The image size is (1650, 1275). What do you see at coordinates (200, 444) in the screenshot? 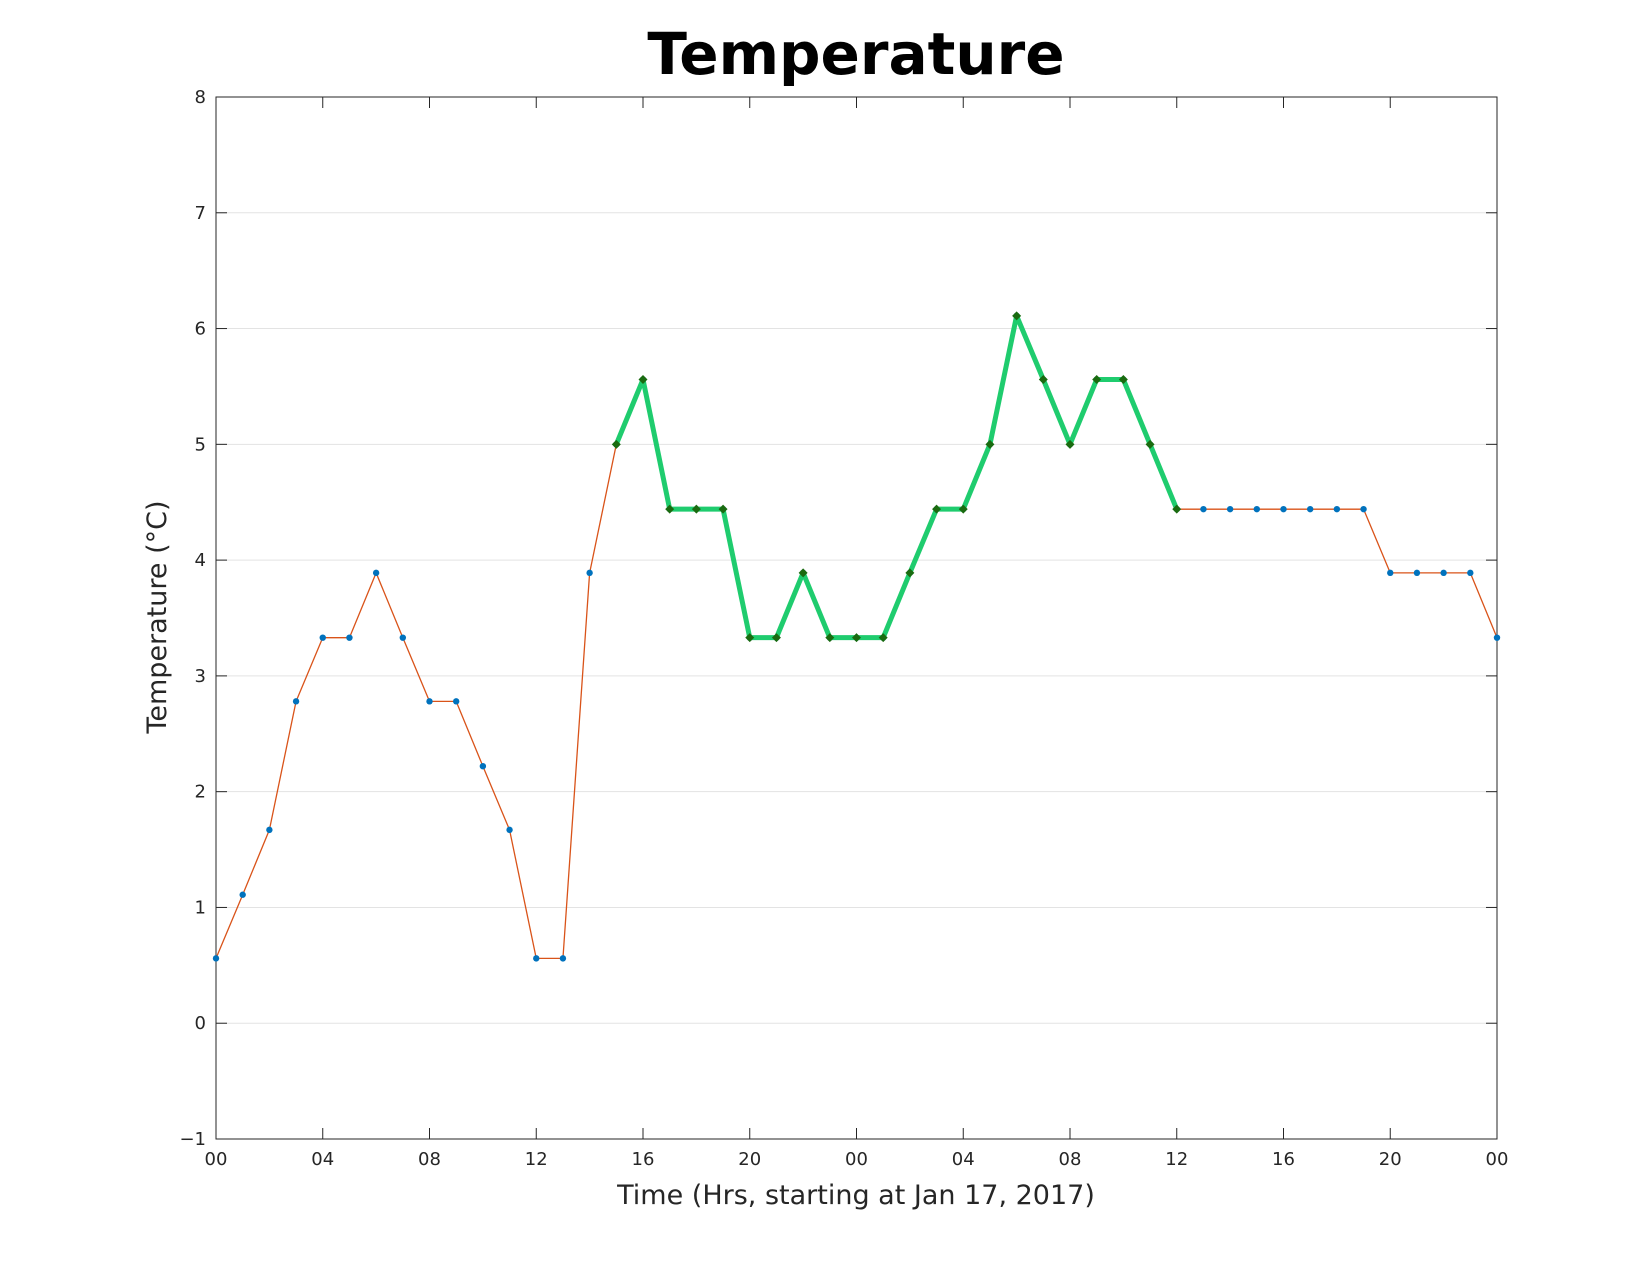
I see `y-tick-label: 5` at bounding box center [200, 444].